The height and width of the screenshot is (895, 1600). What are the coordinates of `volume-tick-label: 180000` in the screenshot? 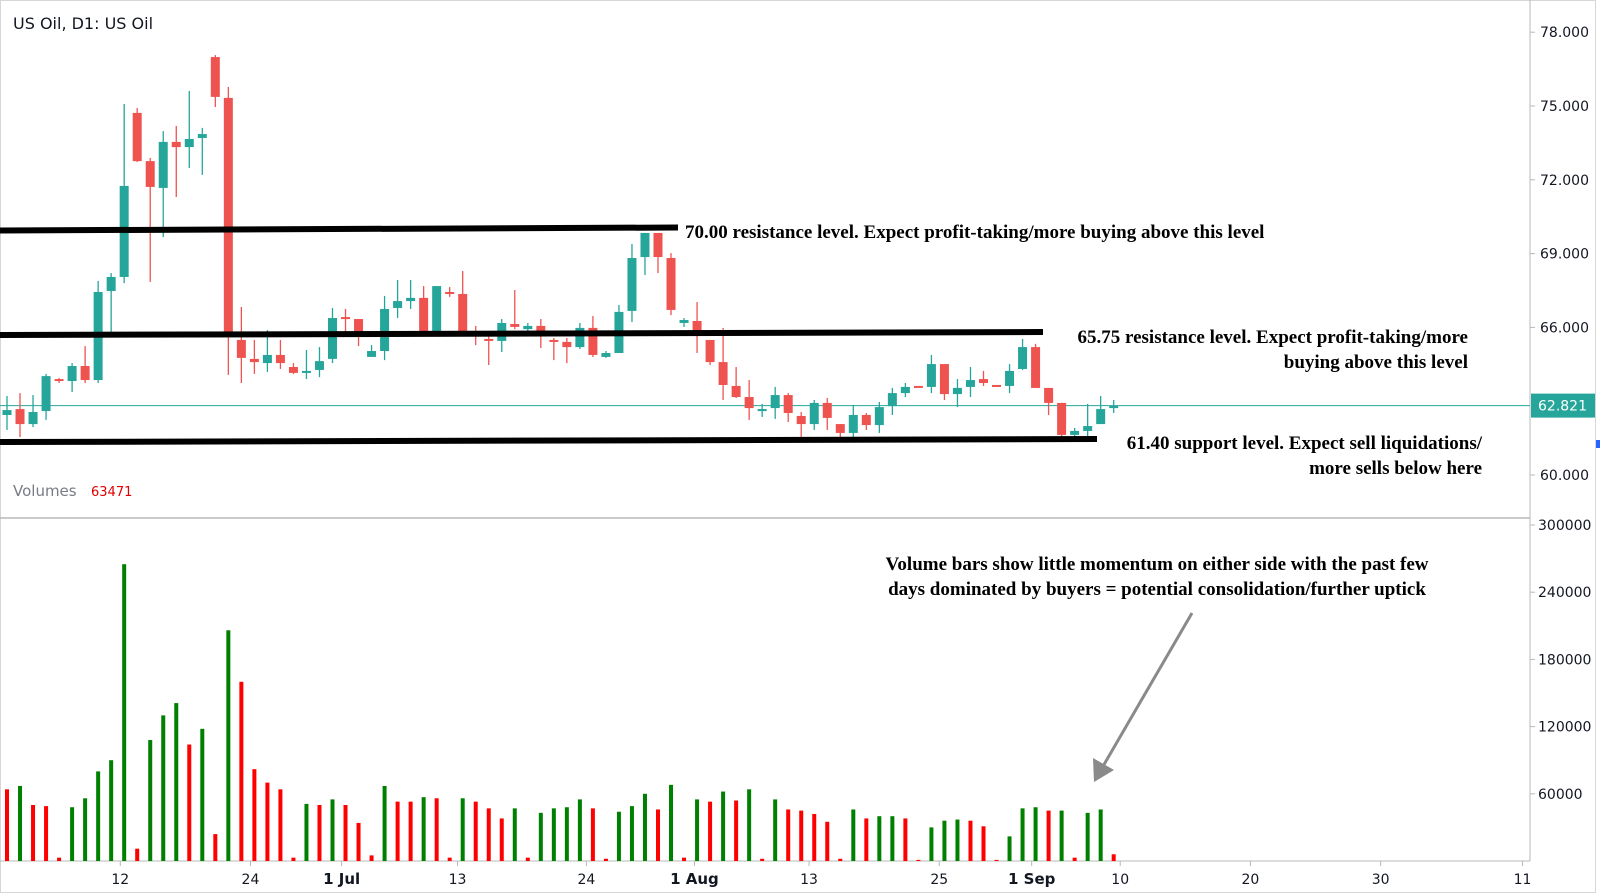 It's located at (1564, 660).